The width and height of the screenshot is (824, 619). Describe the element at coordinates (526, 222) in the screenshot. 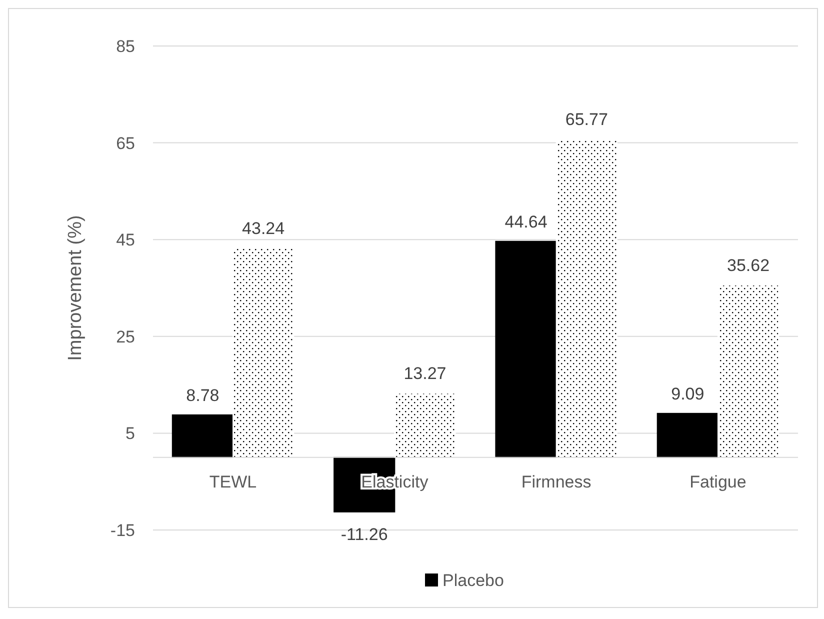

I see `data-label: 44.64` at that location.